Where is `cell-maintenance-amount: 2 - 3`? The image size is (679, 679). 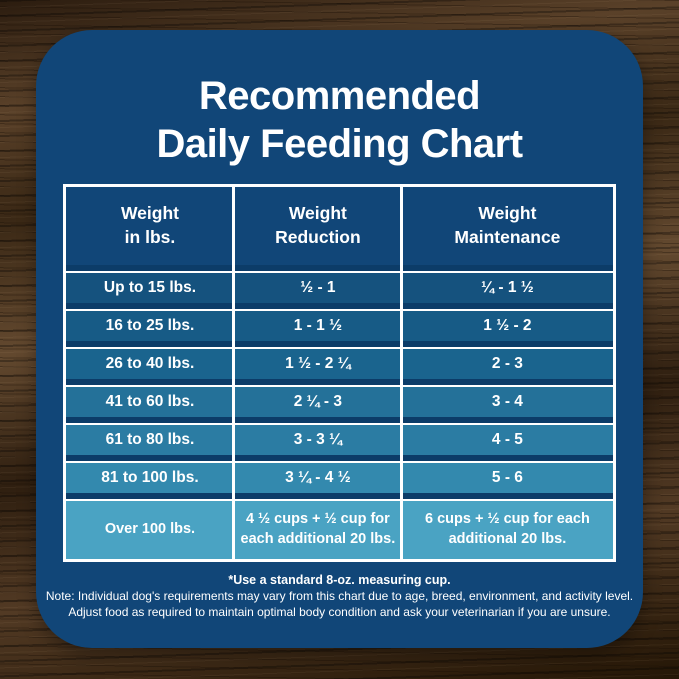 cell-maintenance-amount: 2 - 3 is located at coordinates (507, 363).